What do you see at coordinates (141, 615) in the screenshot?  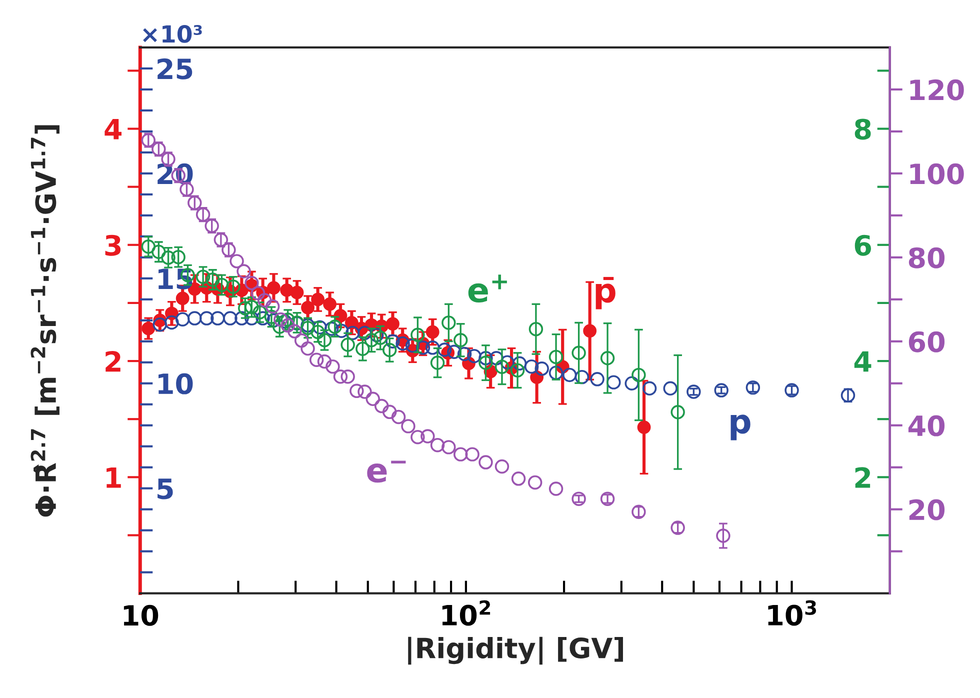 I see `x-tick-label: 10` at bounding box center [141, 615].